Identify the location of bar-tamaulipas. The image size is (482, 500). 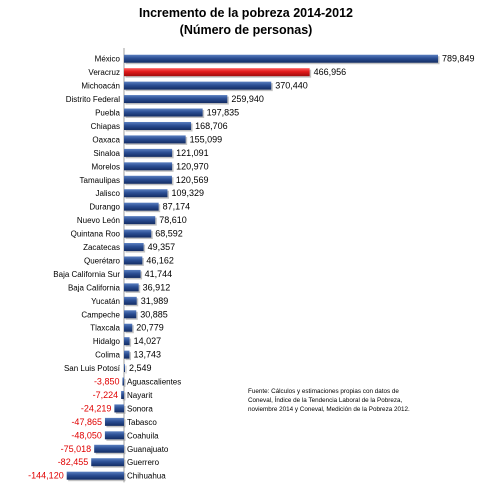
(148, 179).